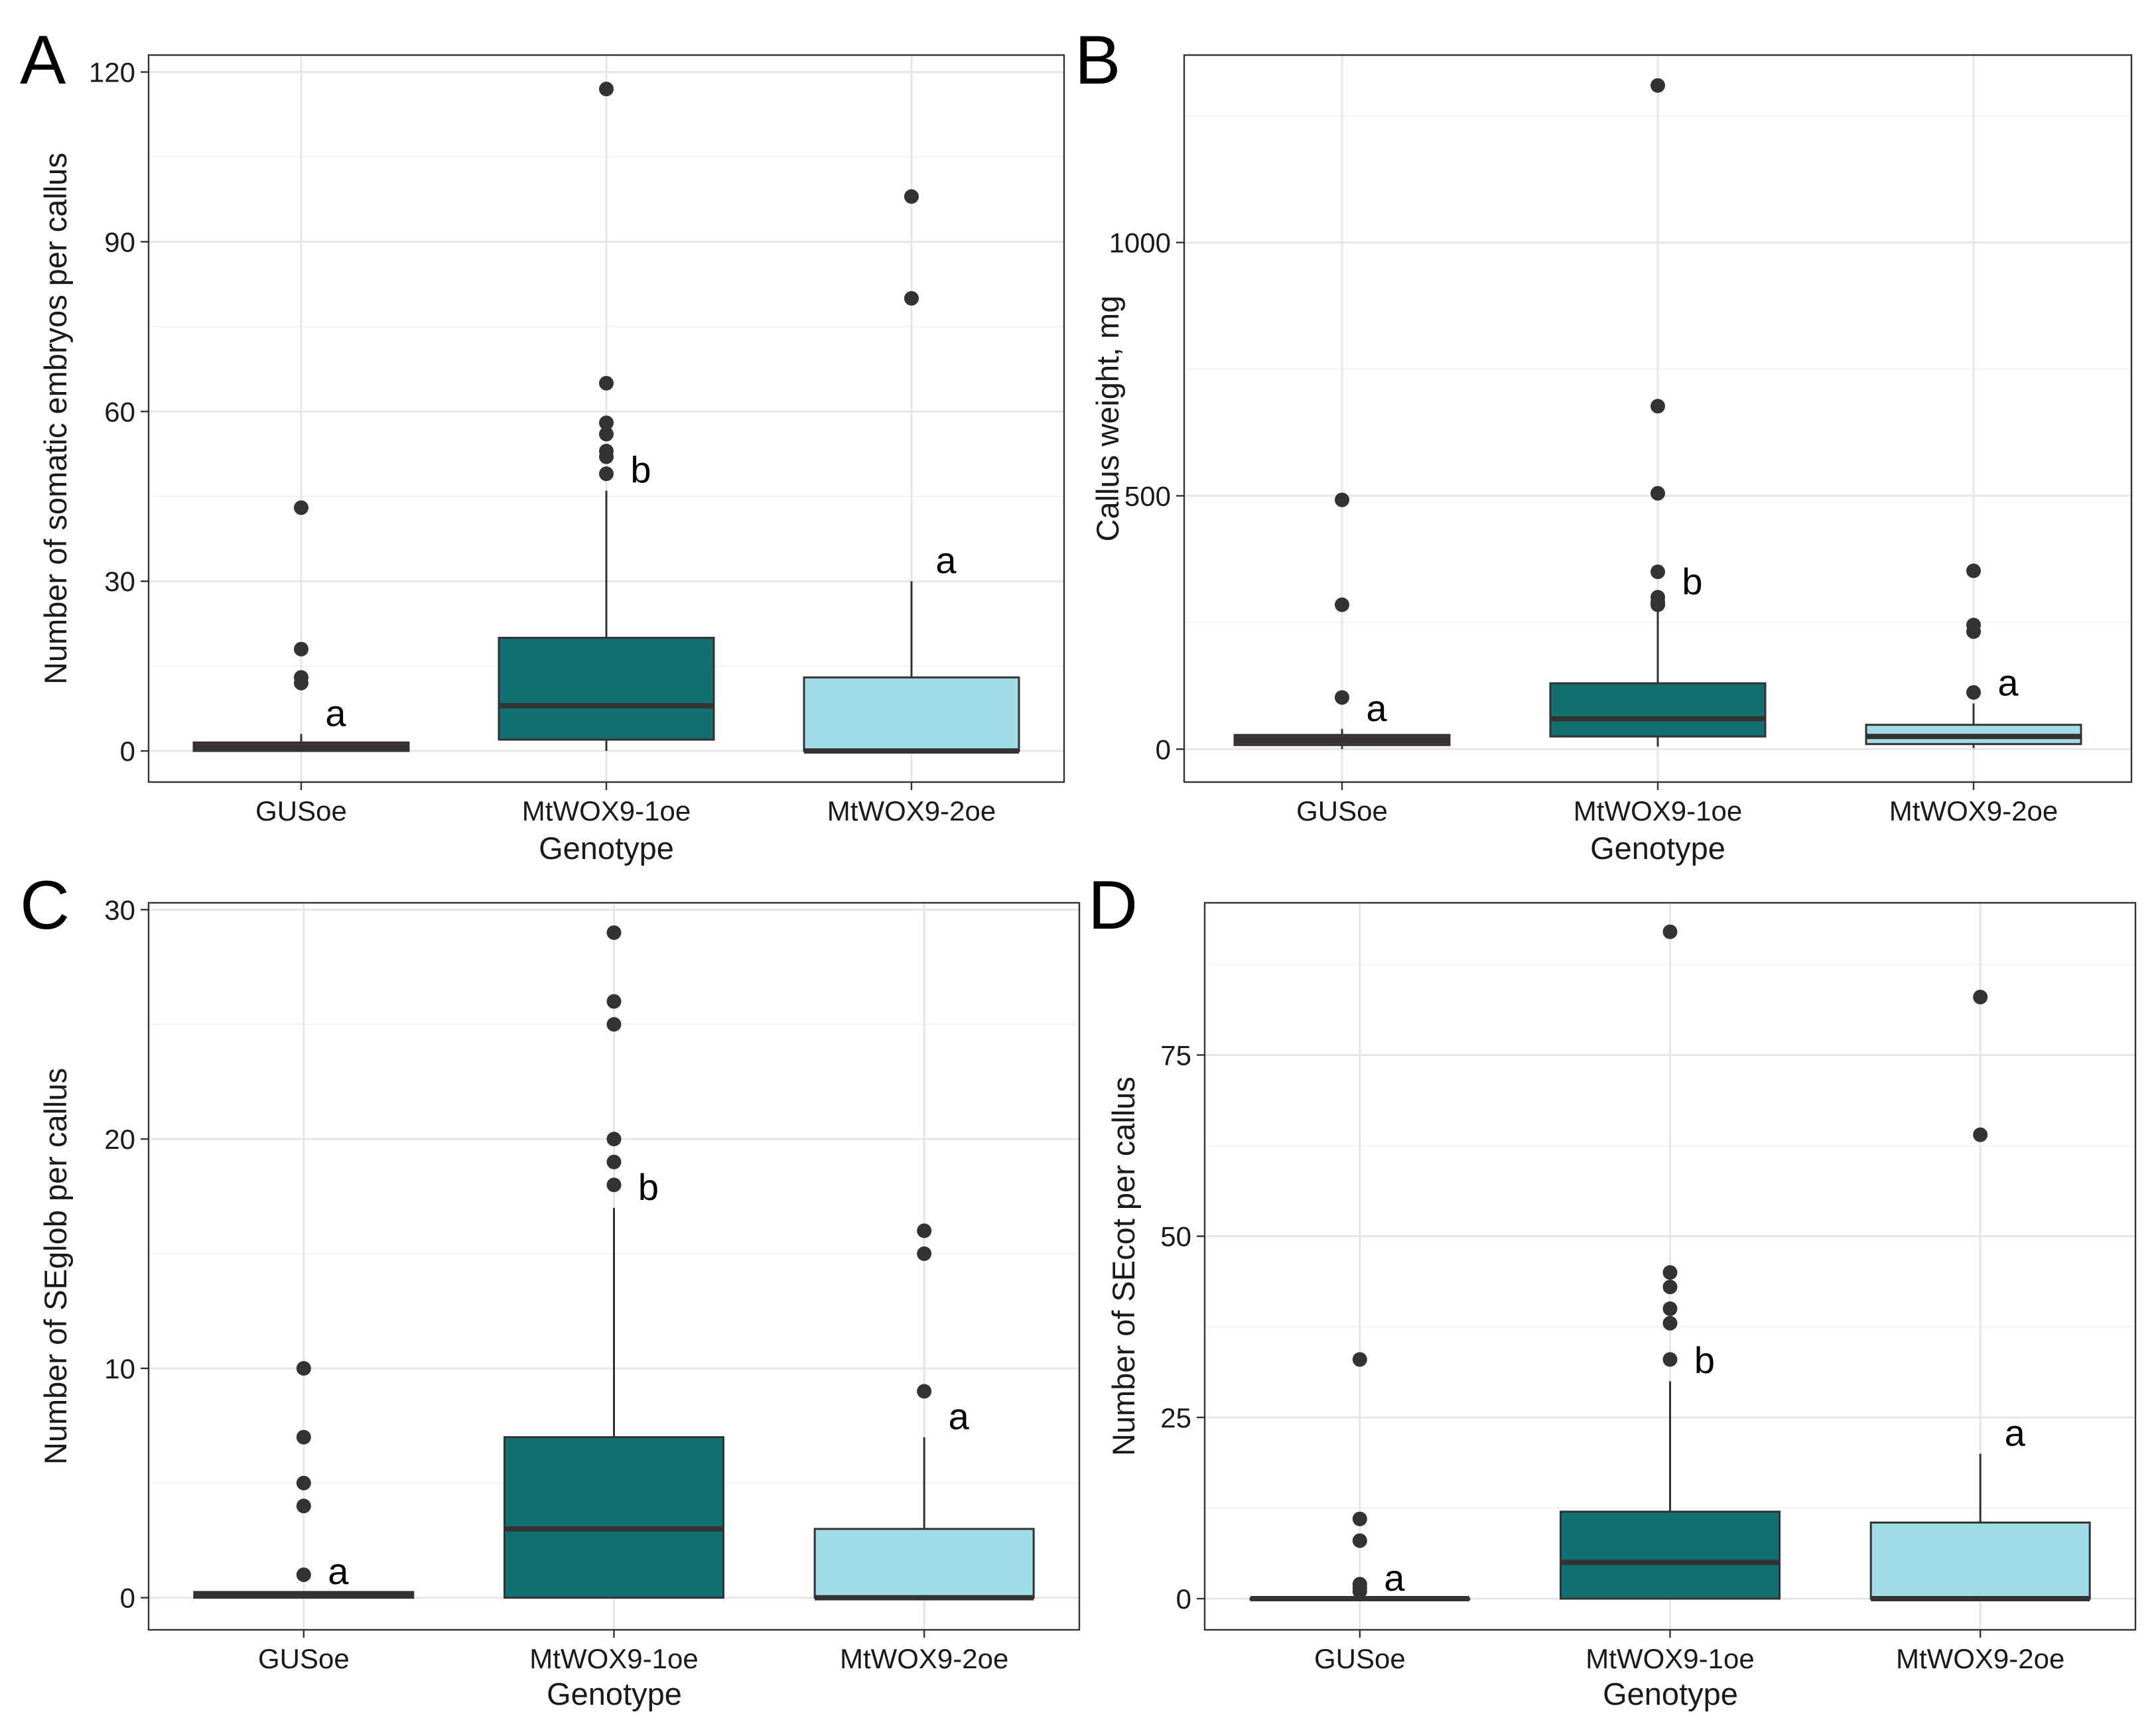  I want to click on panel-b-y-title: Callus weight, mg, so click(1107, 419).